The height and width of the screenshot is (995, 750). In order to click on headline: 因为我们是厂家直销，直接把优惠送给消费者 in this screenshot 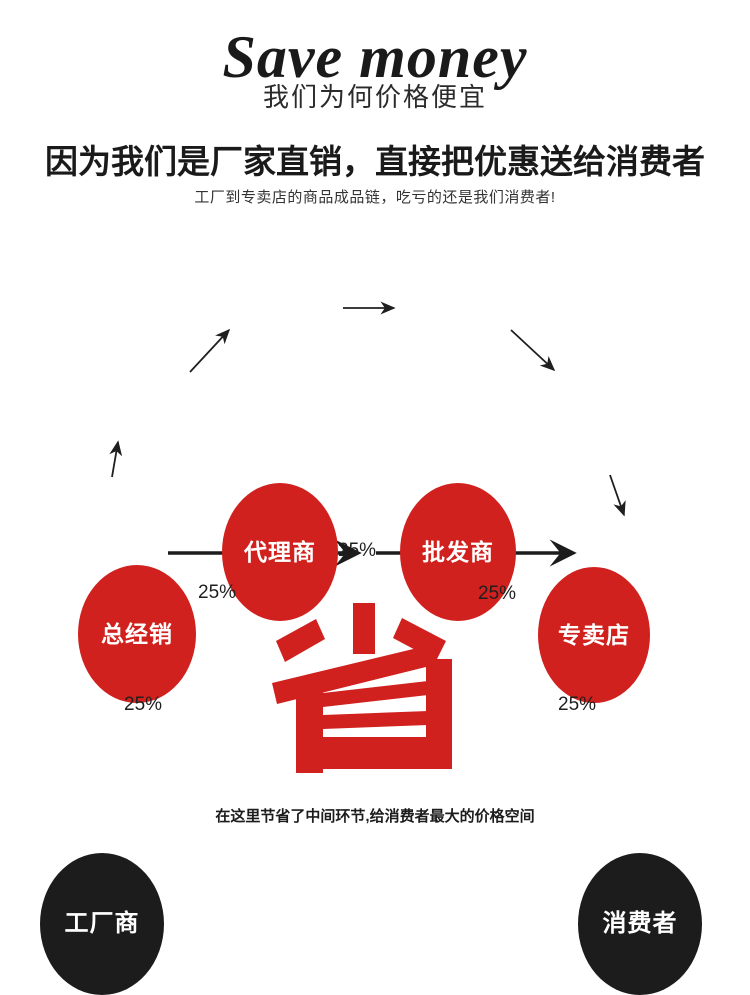, I will do `click(375, 161)`.